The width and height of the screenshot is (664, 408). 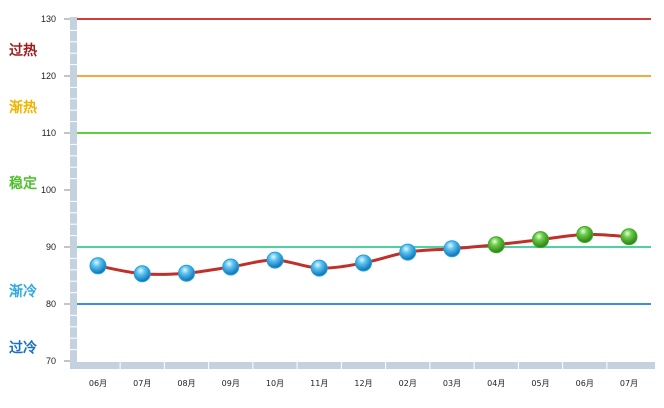 I want to click on x-tick-label: 05月, so click(x=540, y=383).